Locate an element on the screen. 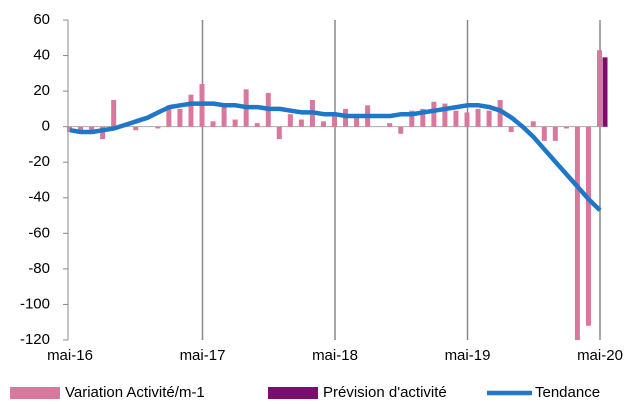 The image size is (643, 404). y-tick-label: -60 is located at coordinates (39, 232).